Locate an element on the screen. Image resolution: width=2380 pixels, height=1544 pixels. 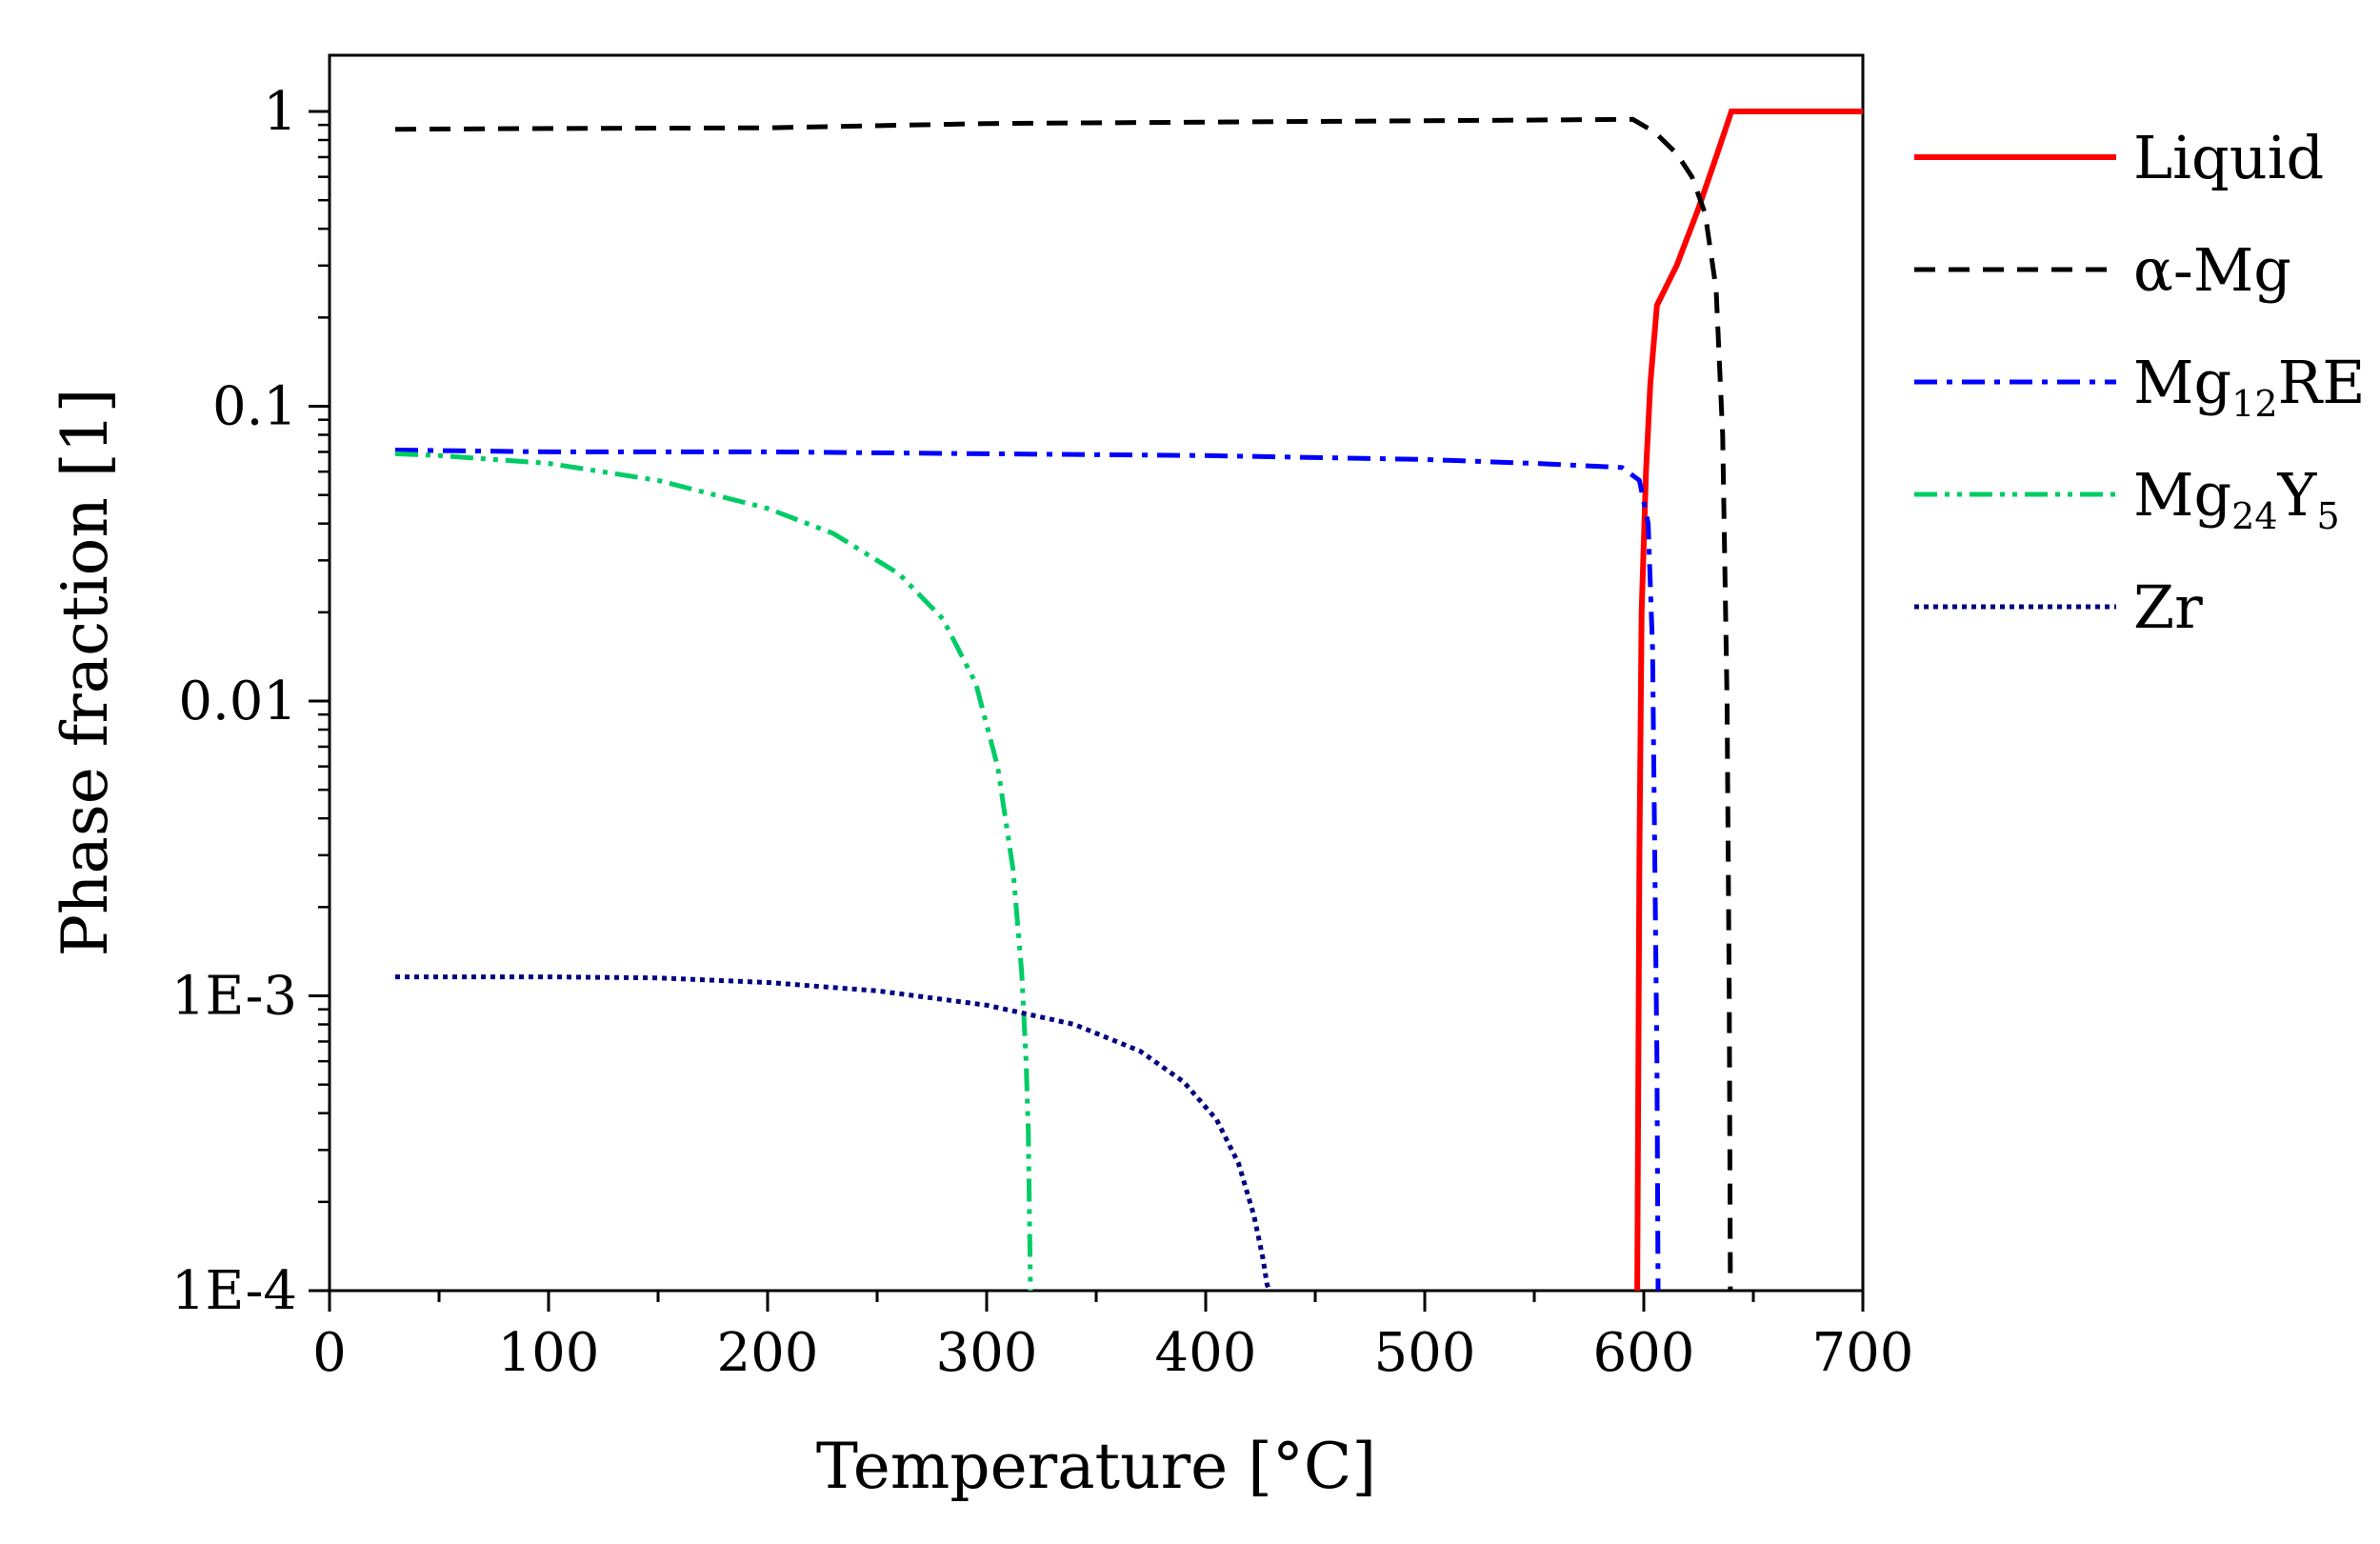
series-line-zr is located at coordinates (833, 1133).